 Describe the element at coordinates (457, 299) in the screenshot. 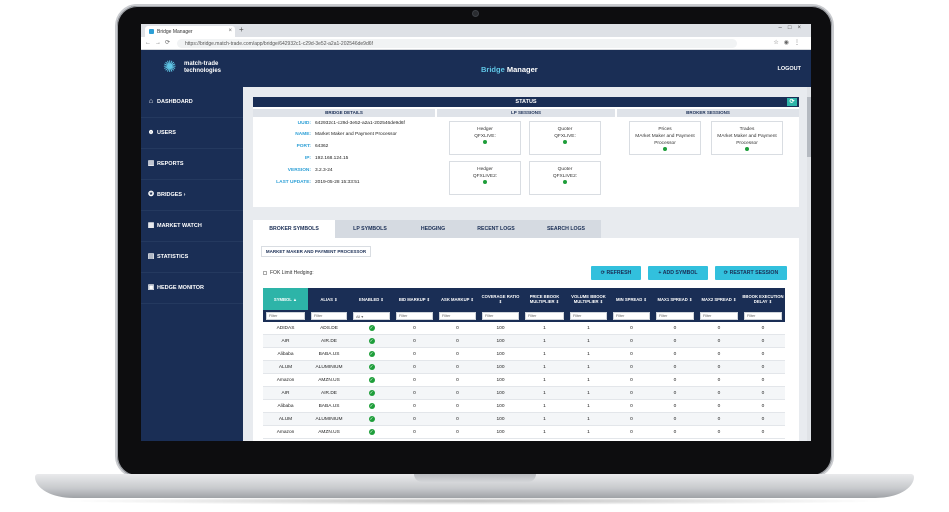

I see `col-ask-markup: ASK MARKUP ⇕` at that location.